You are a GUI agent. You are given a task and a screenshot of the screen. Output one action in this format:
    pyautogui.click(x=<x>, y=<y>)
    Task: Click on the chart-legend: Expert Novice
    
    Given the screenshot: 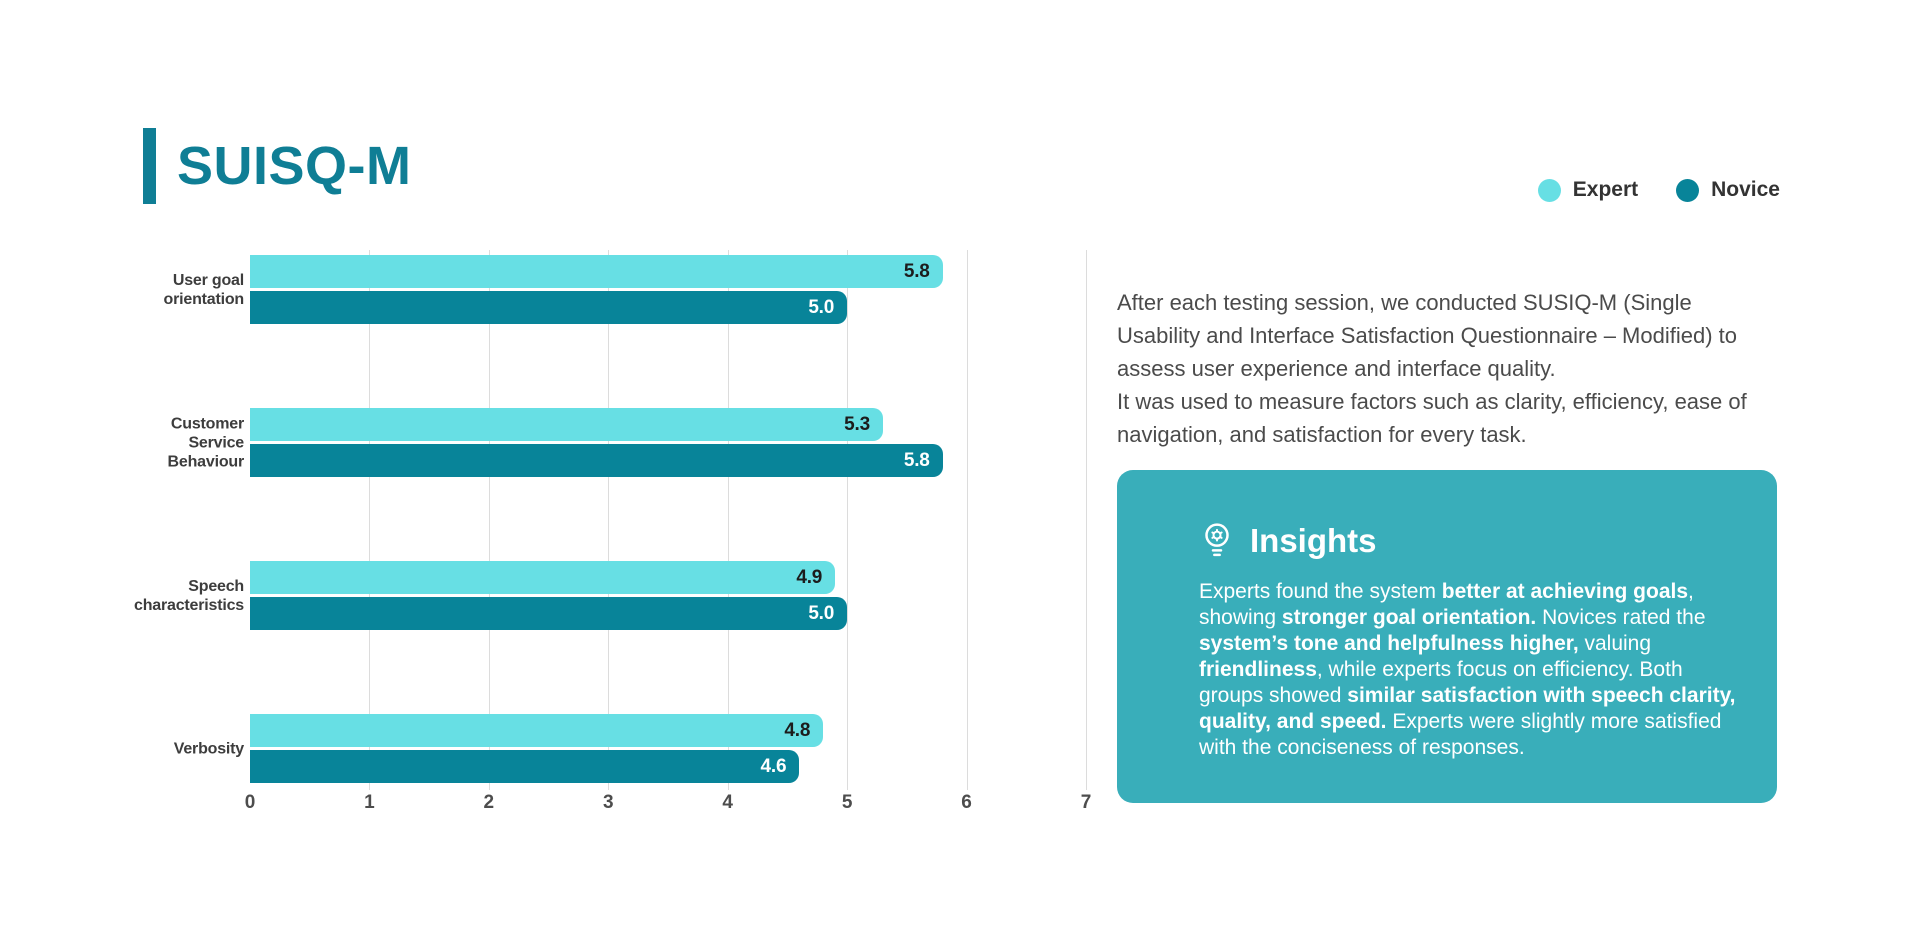 What is the action you would take?
    pyautogui.click(x=1658, y=190)
    